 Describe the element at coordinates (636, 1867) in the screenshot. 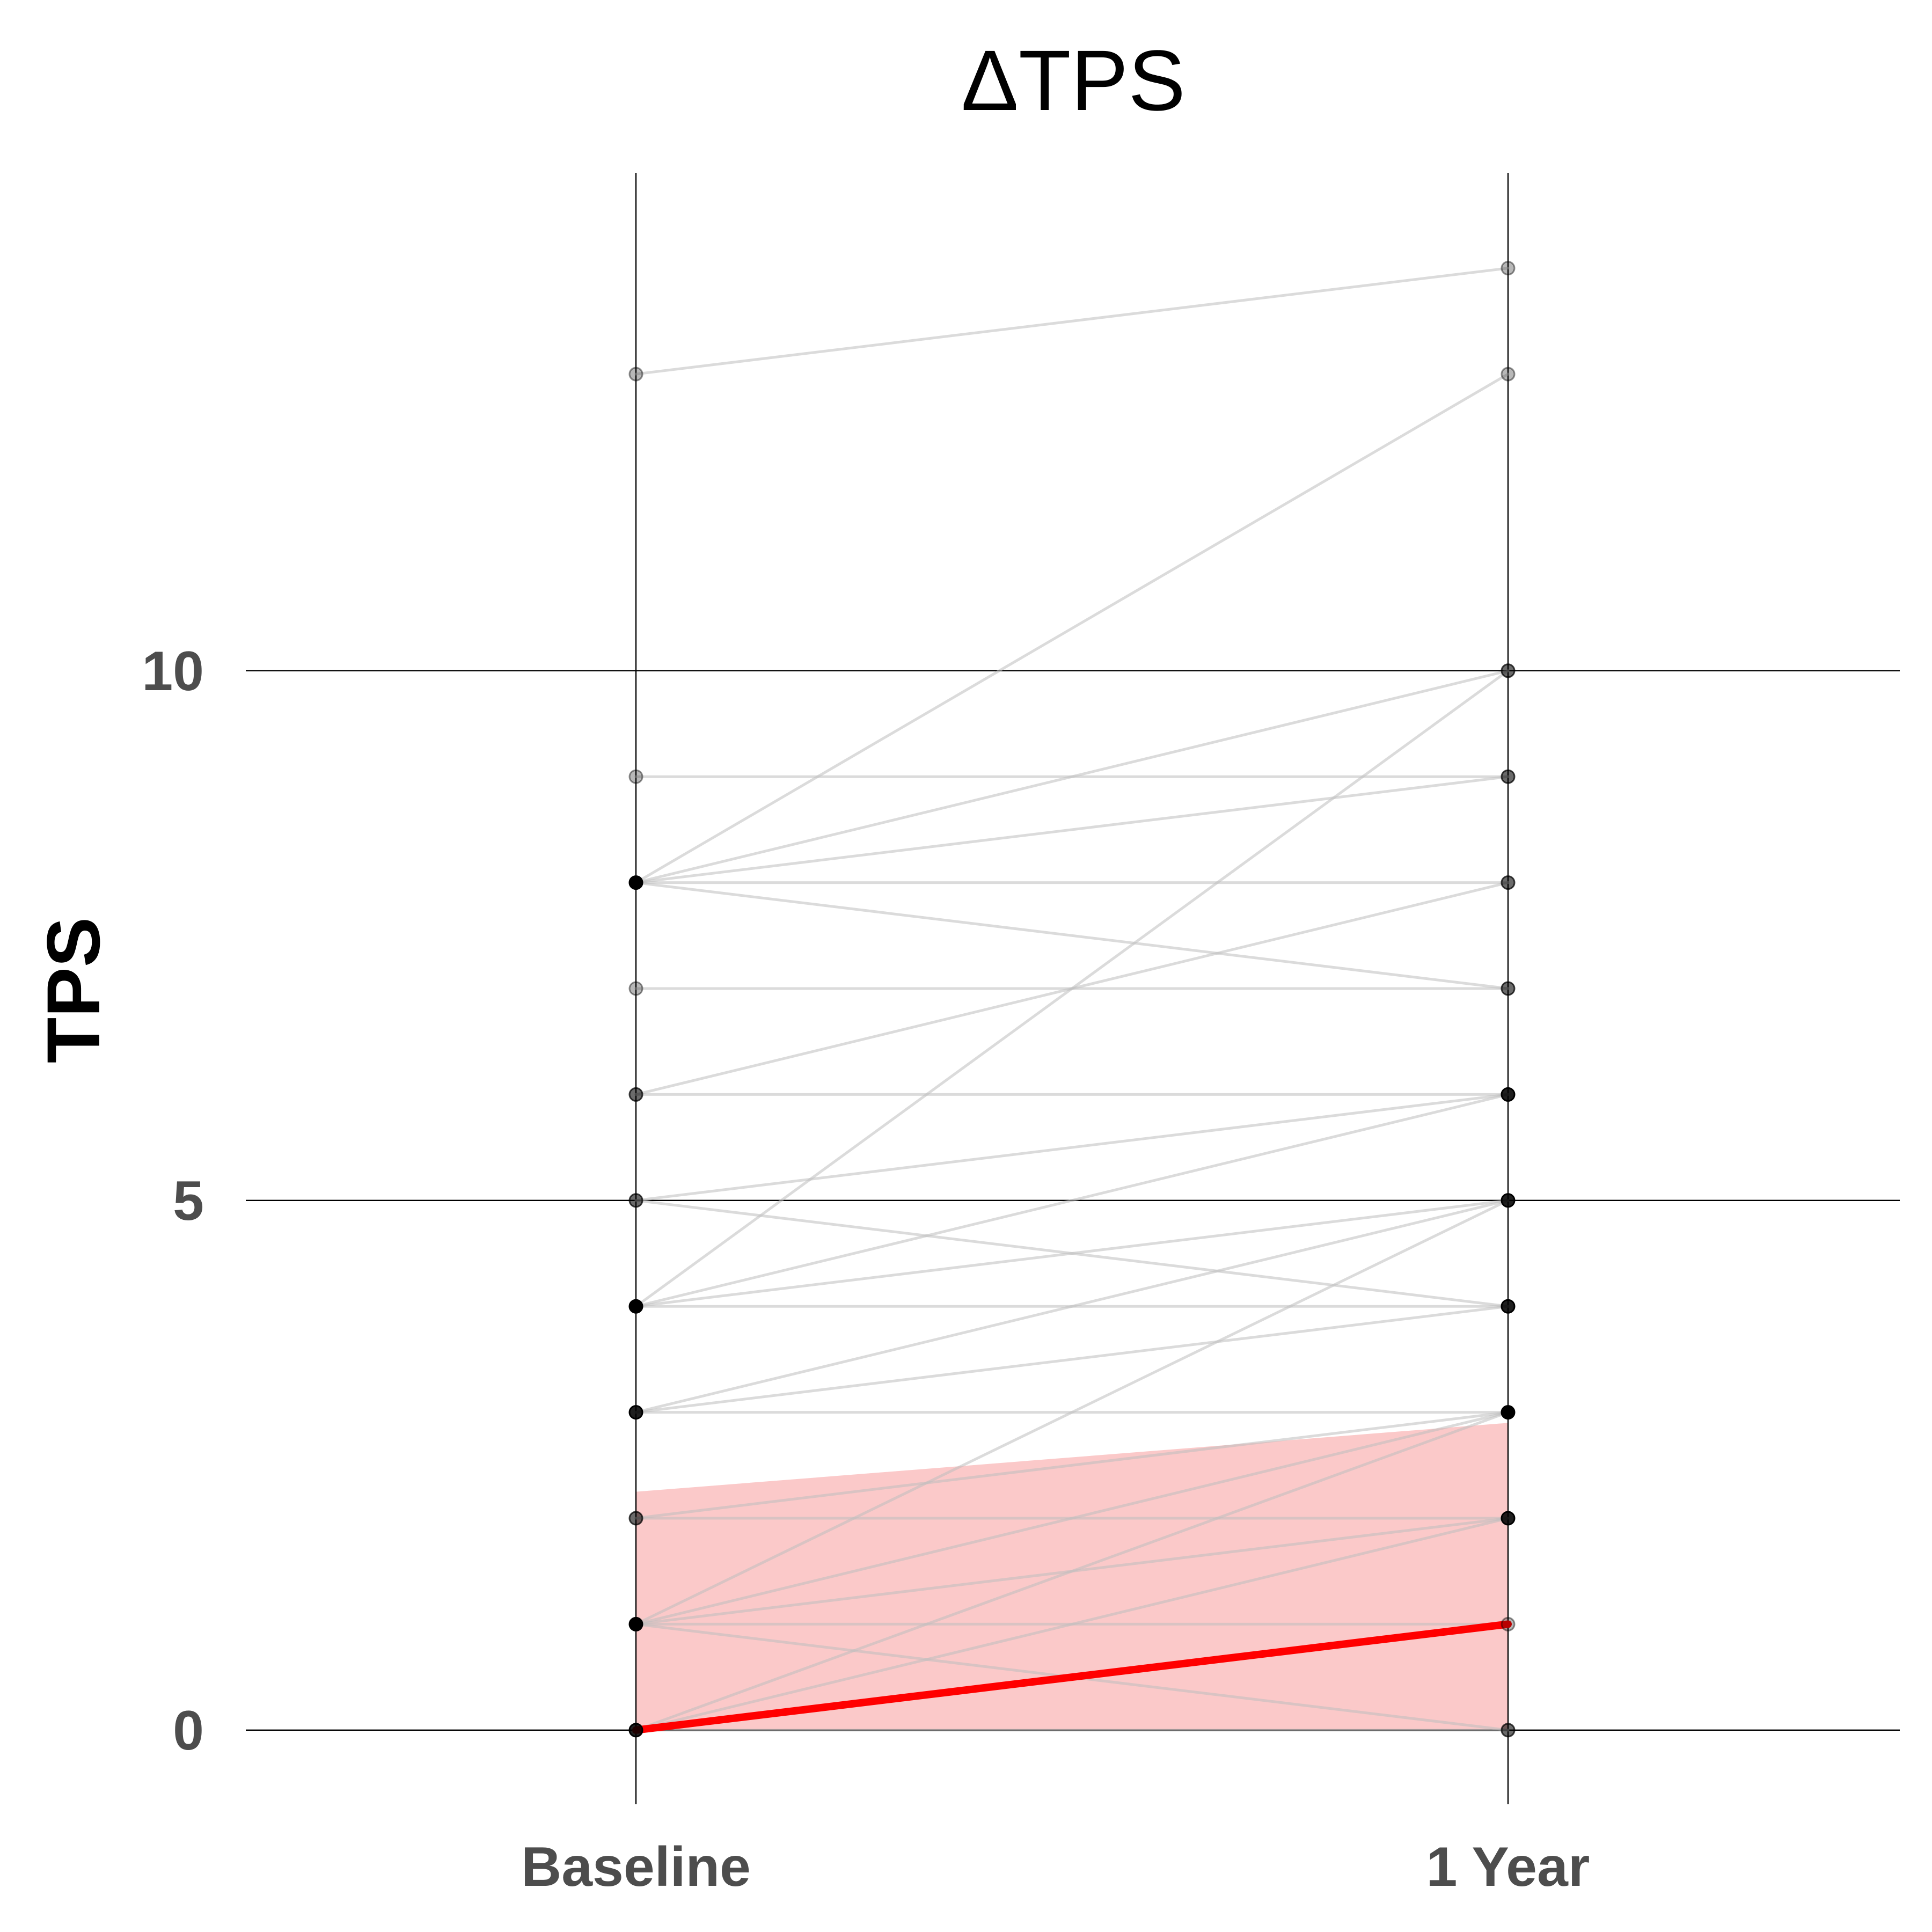

I see `x-tick-label-0: Baseline` at that location.